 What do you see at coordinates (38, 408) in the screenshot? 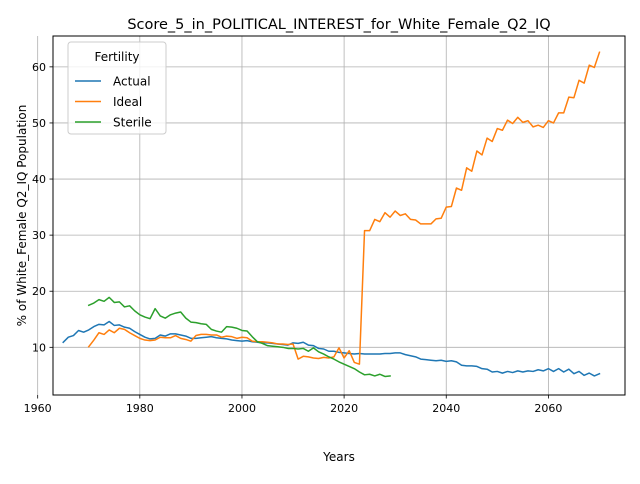
I see `x-tick-label: 1960` at bounding box center [38, 408].